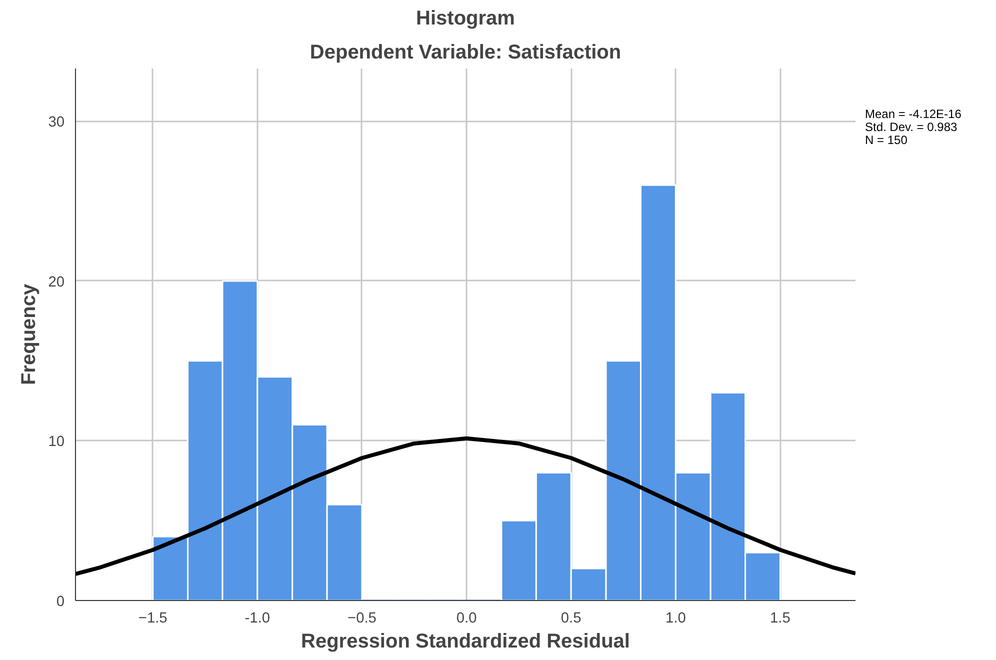 This screenshot has height=660, width=996. What do you see at coordinates (466, 53) in the screenshot?
I see `chart-subtitle: Dependent Variable: Satisfaction` at bounding box center [466, 53].